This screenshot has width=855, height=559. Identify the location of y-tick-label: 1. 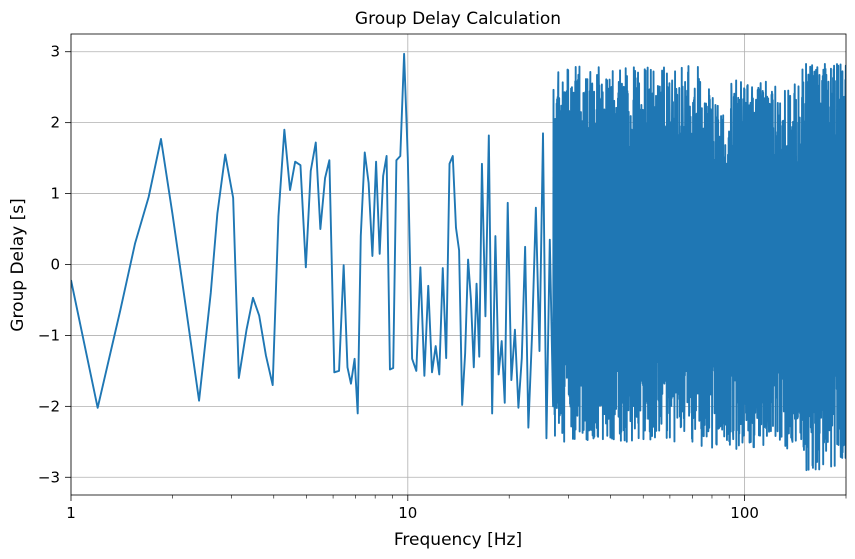
(55, 194).